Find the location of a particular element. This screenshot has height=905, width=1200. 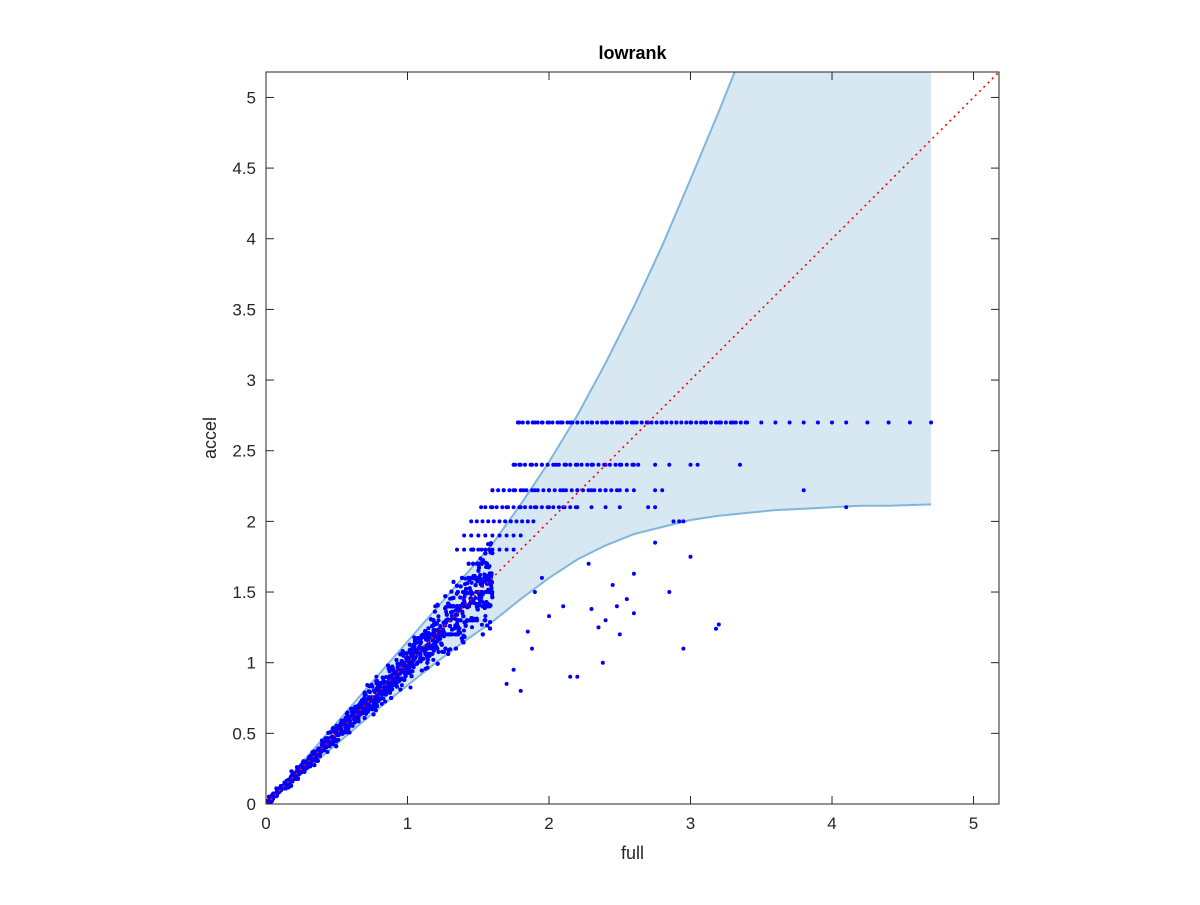

y-tick-label: 1 is located at coordinates (251, 663).